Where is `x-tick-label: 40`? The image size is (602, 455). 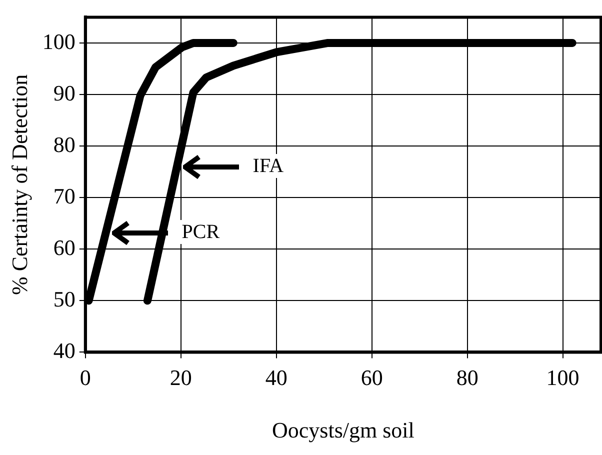
x-tick-label: 40 is located at coordinates (276, 377).